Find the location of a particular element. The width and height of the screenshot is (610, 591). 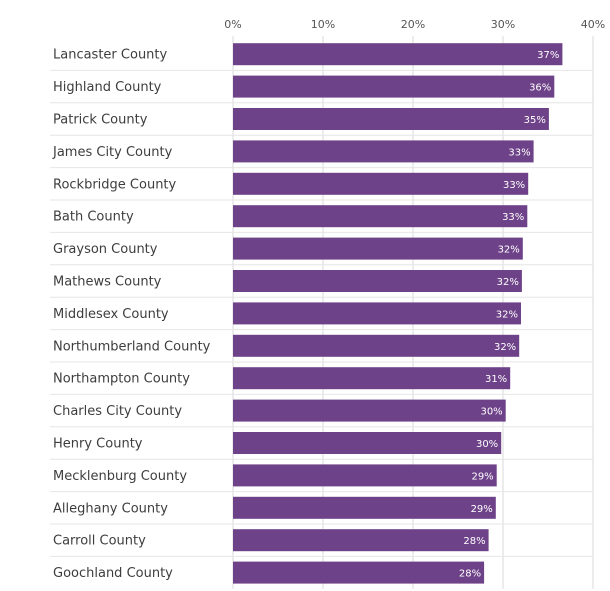

category-label: Carroll County is located at coordinates (99, 541).